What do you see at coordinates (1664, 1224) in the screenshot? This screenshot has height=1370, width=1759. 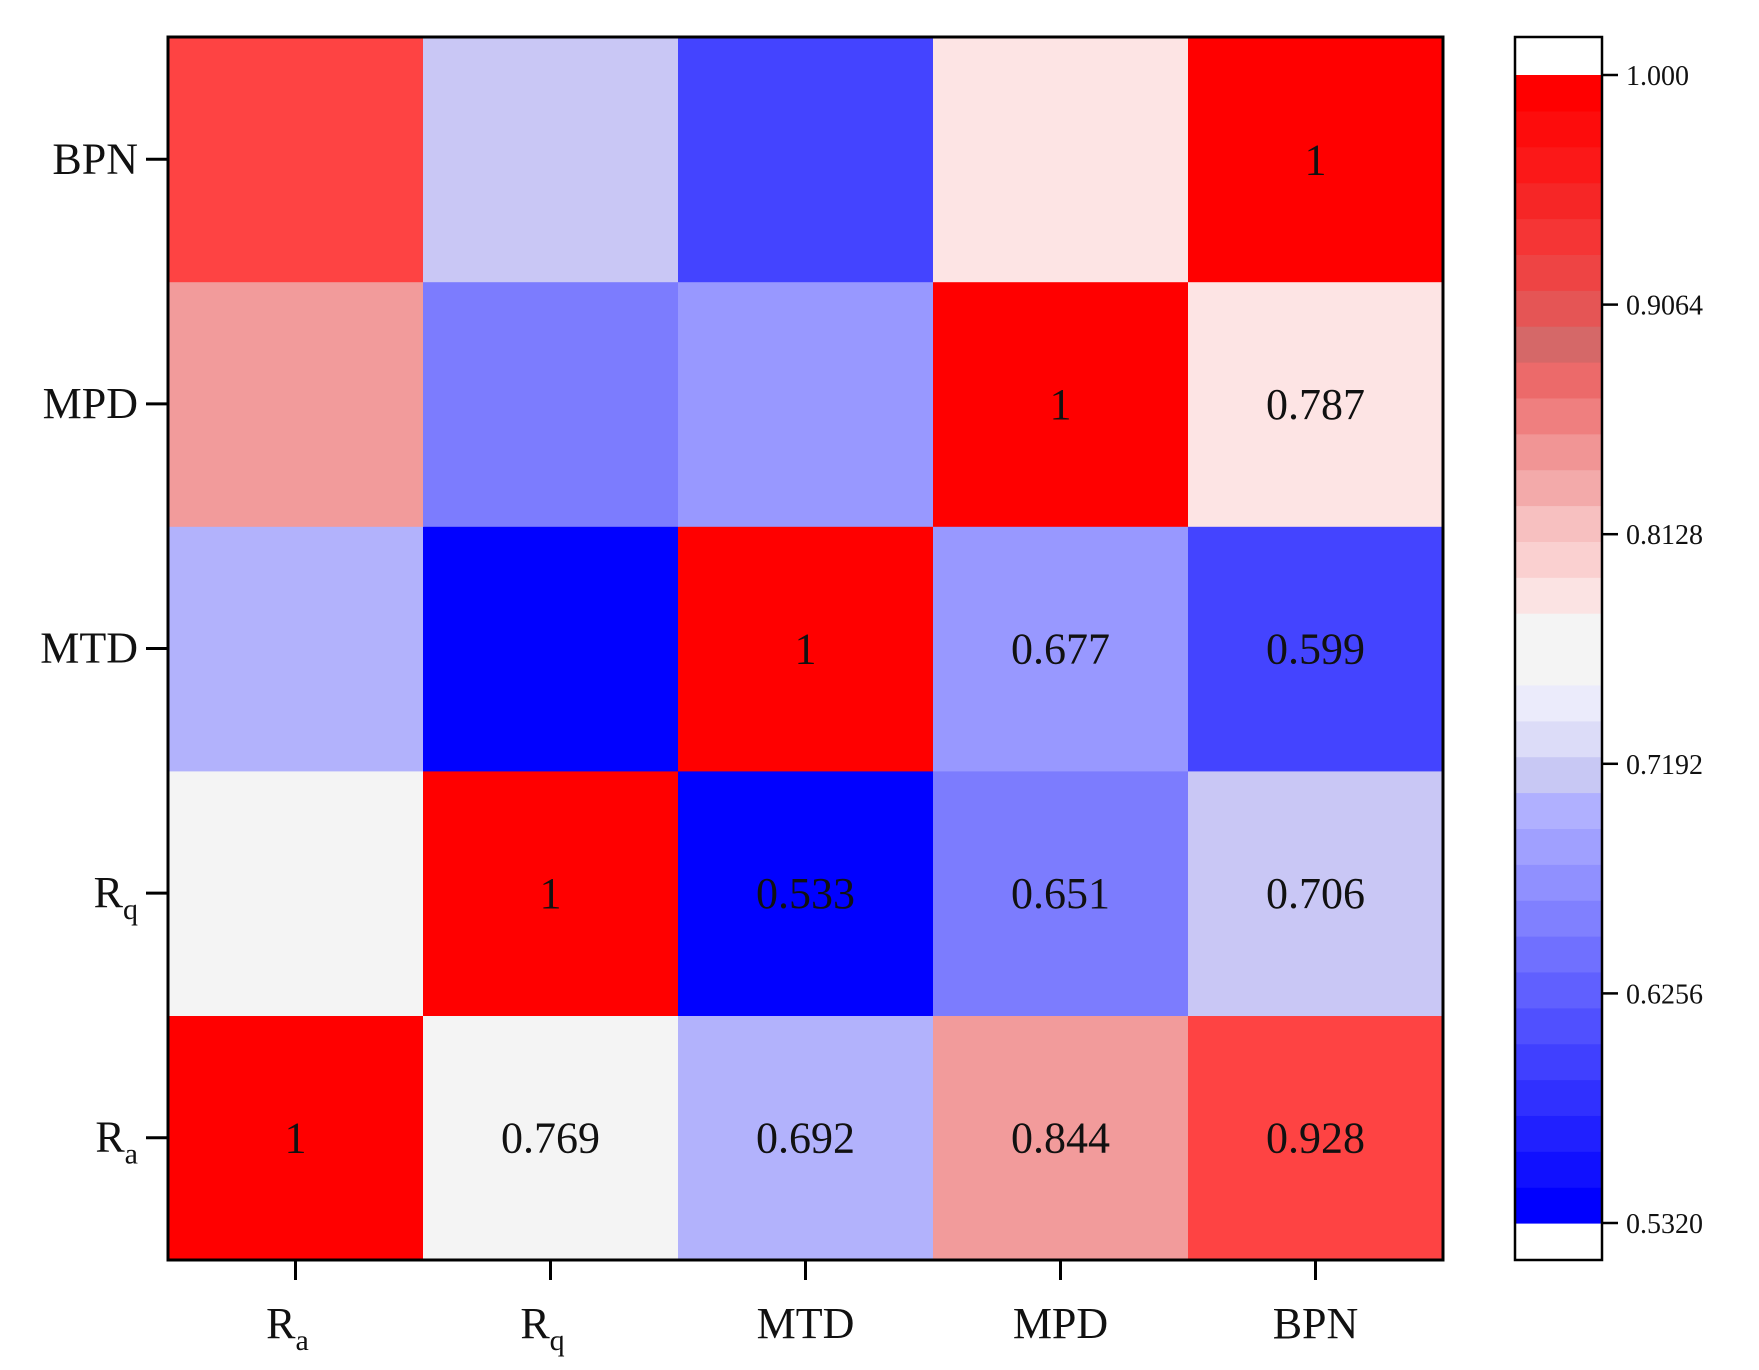 I see `colorbar-tick-label: 0.5320` at bounding box center [1664, 1224].